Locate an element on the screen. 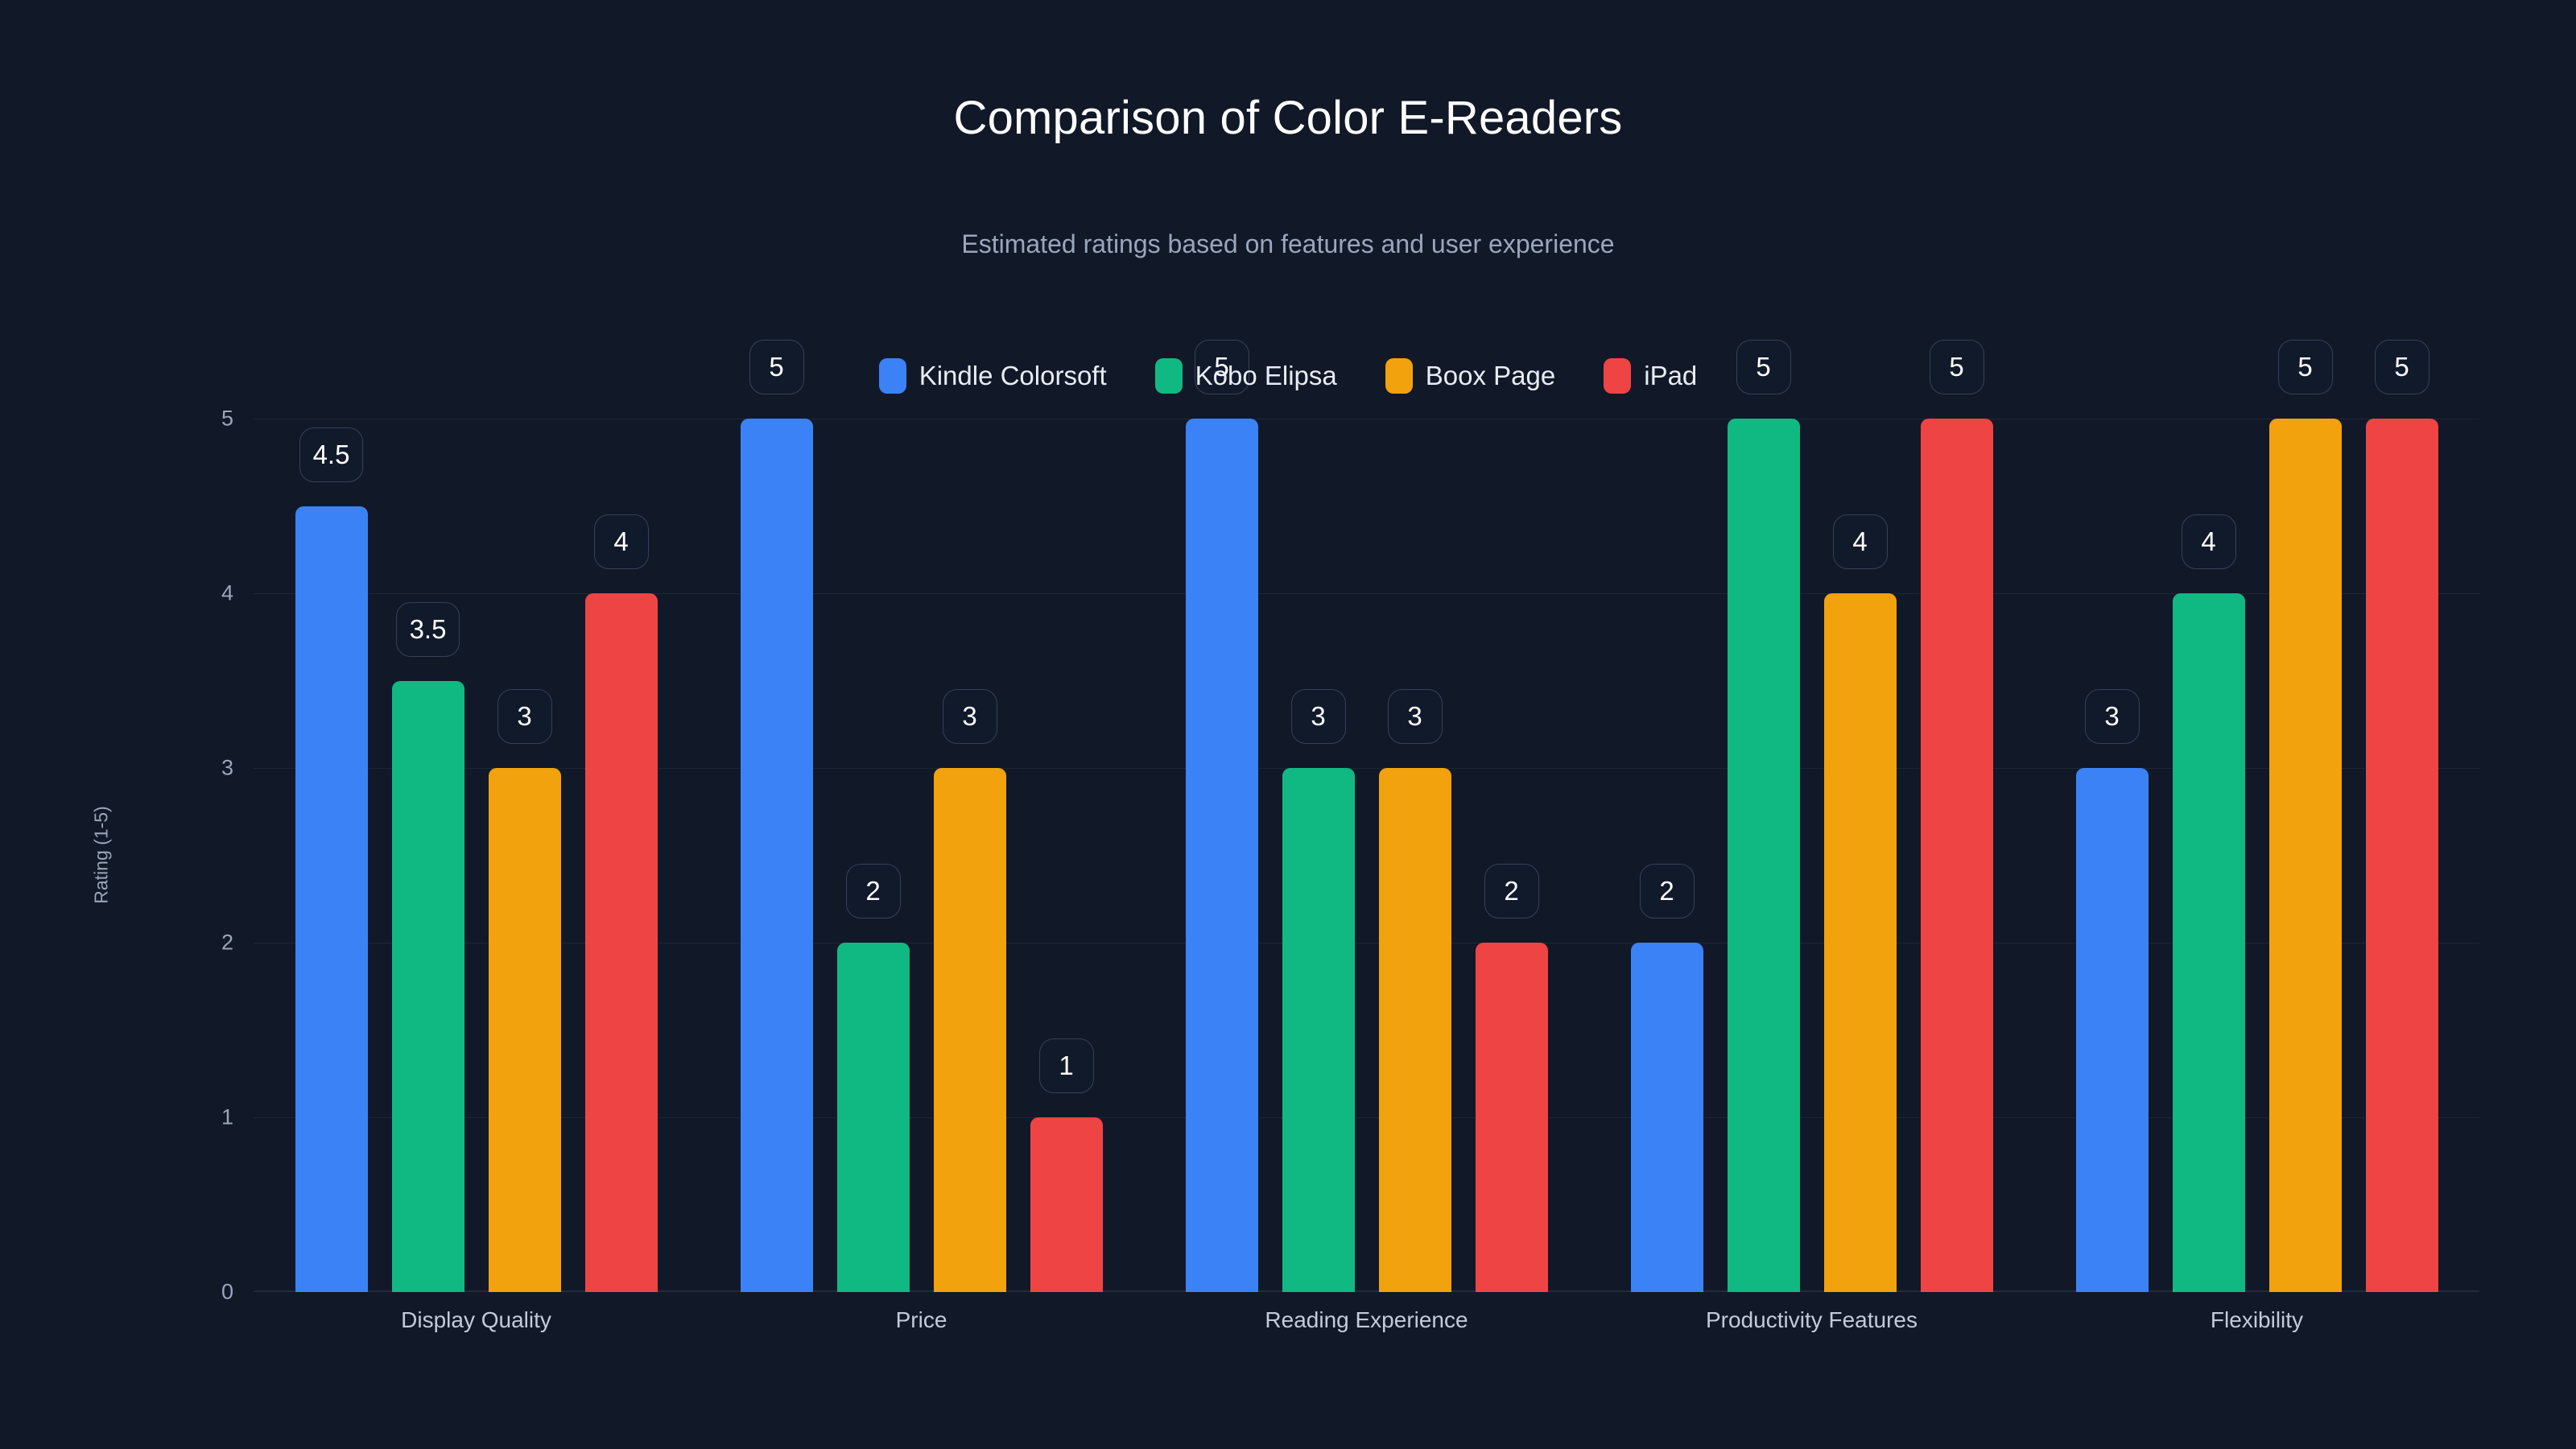 The image size is (2576, 1449). legend-label: Kobo Elipsa is located at coordinates (1266, 375).